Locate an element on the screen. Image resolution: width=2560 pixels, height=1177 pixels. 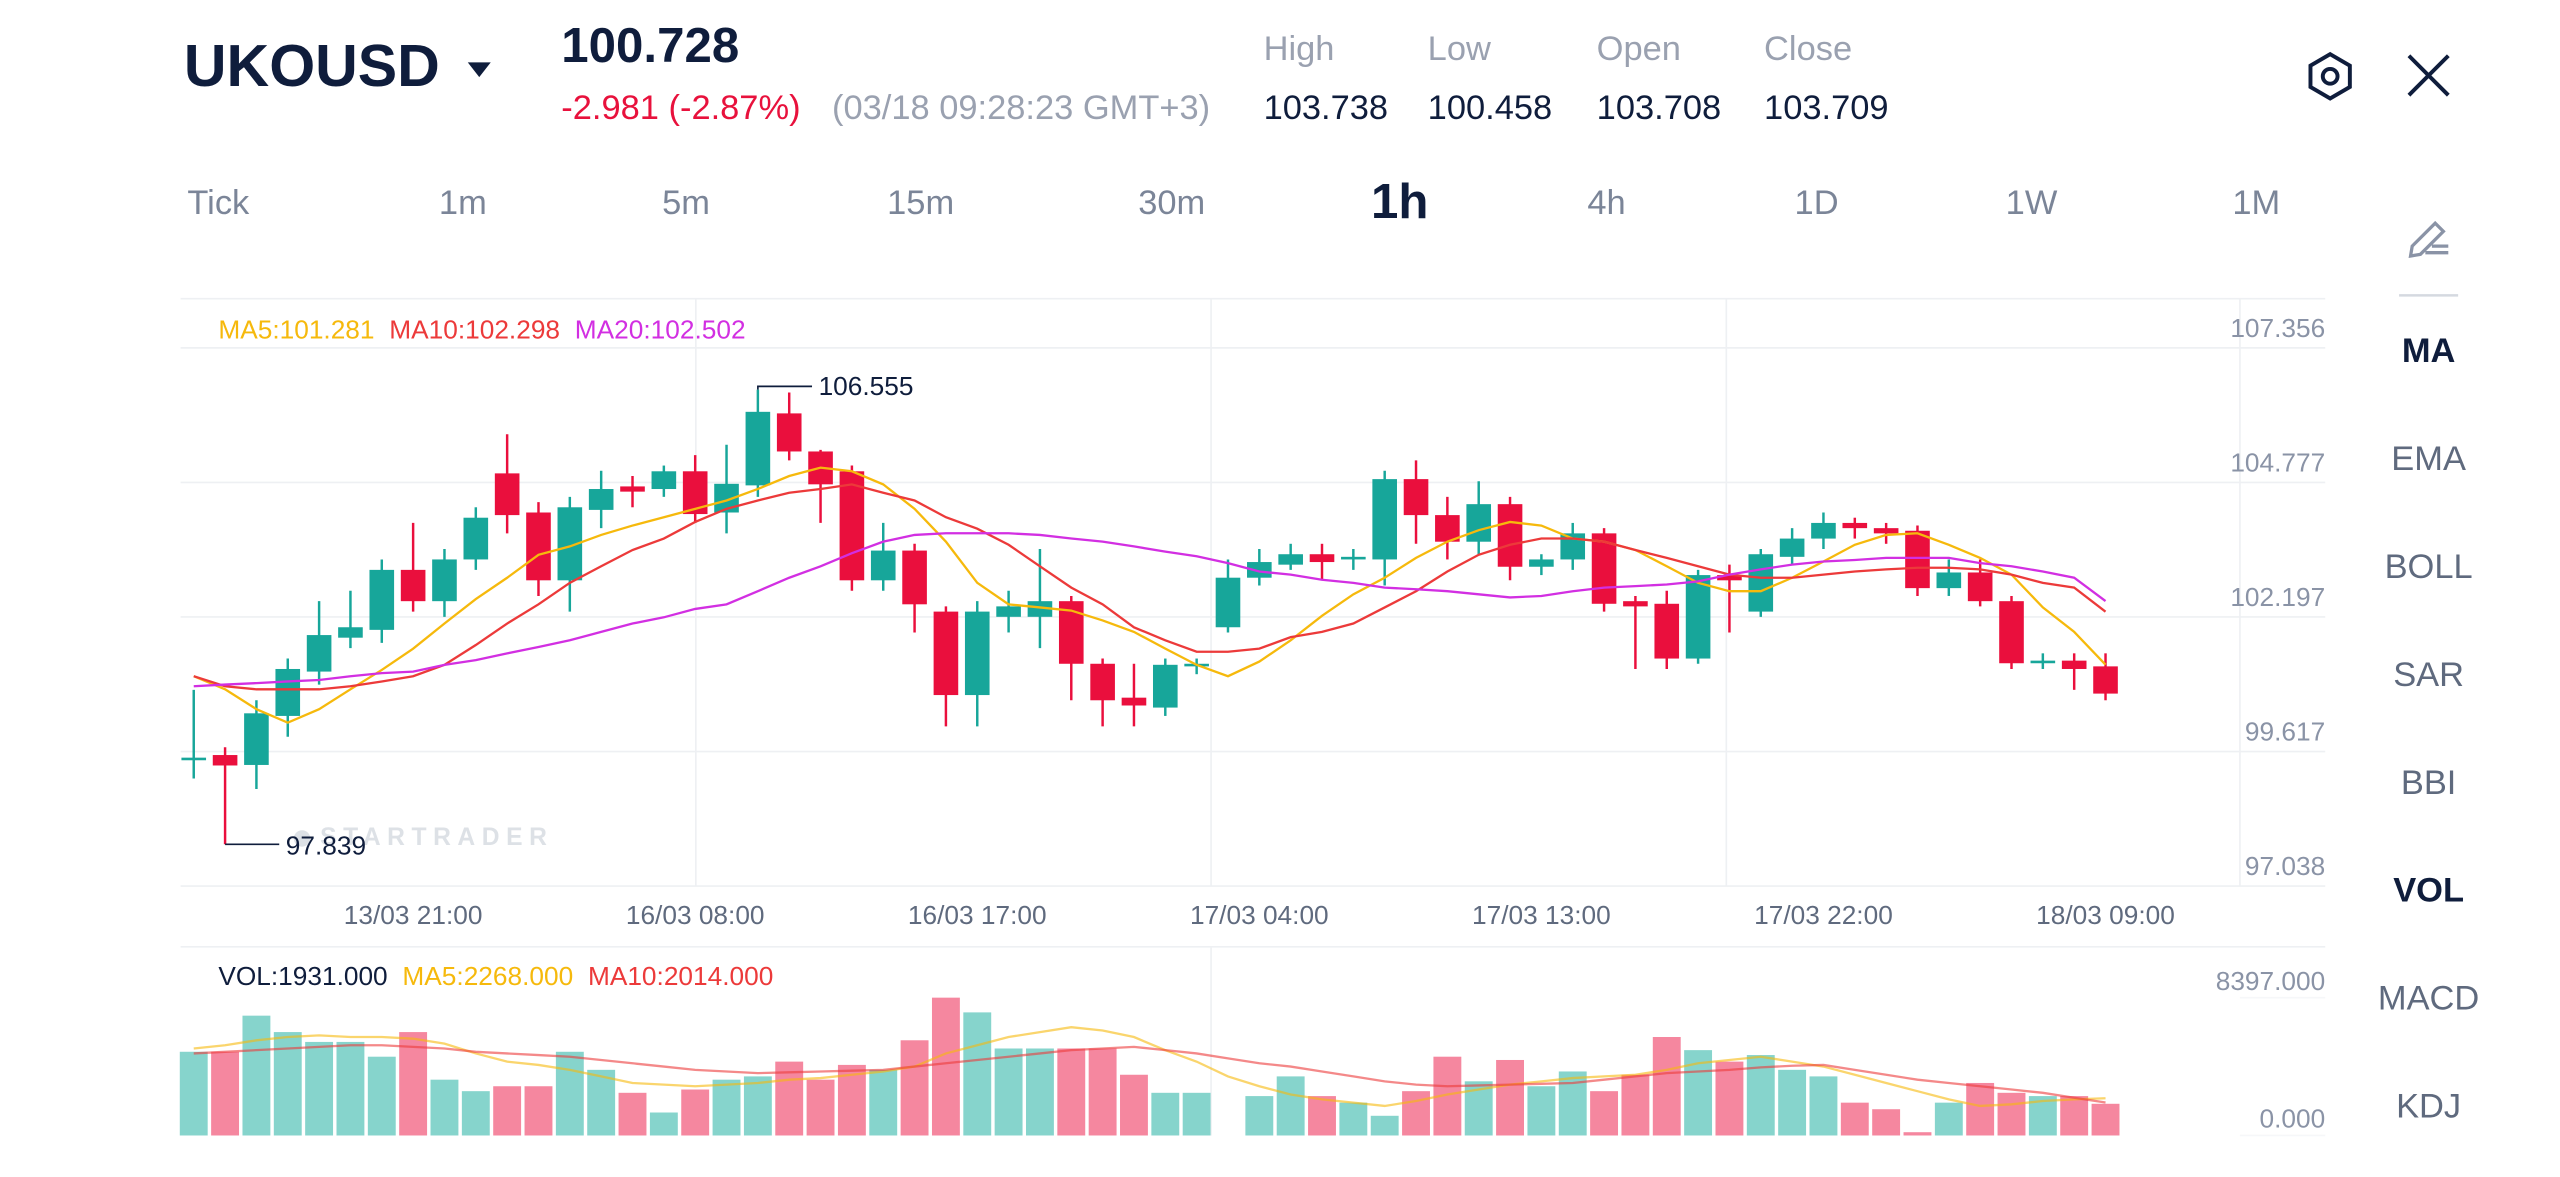
indicator-tab: VOL is located at coordinates (2428, 891).